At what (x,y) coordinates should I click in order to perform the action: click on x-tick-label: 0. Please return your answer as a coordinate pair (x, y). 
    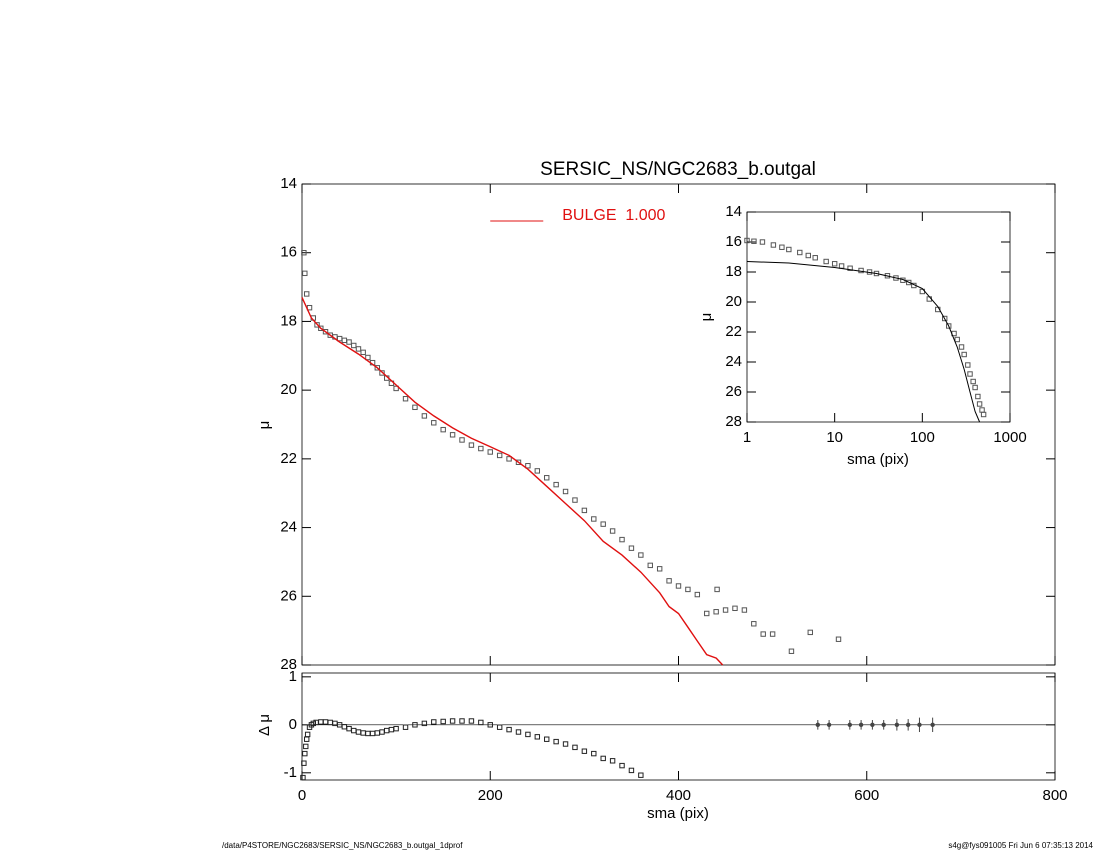
    Looking at the image, I should click on (302, 795).